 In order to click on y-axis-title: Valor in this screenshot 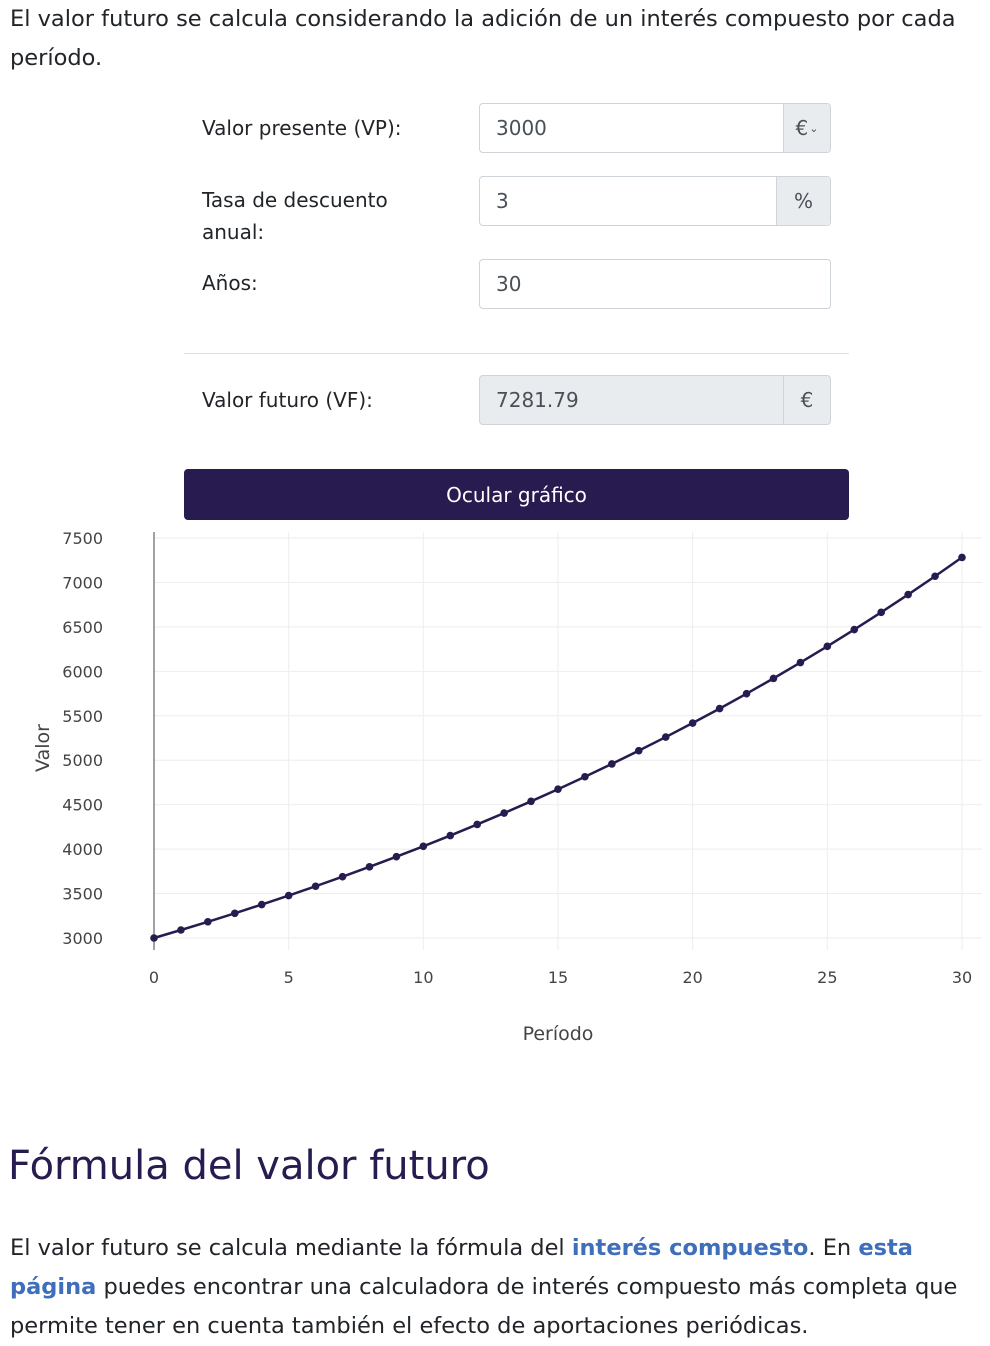, I will do `click(43, 748)`.